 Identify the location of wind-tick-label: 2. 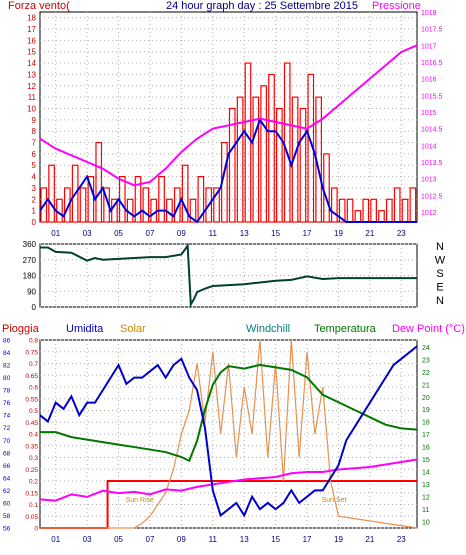
(34, 199).